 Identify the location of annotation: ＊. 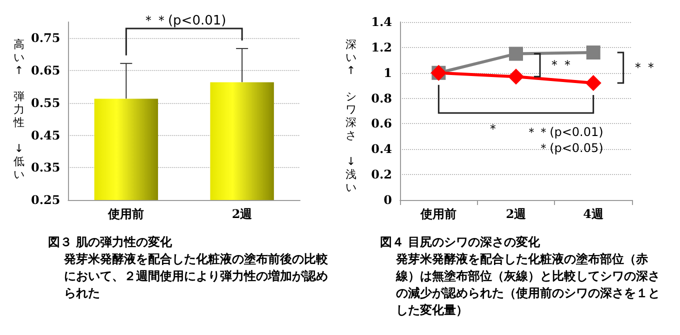
(493, 130).